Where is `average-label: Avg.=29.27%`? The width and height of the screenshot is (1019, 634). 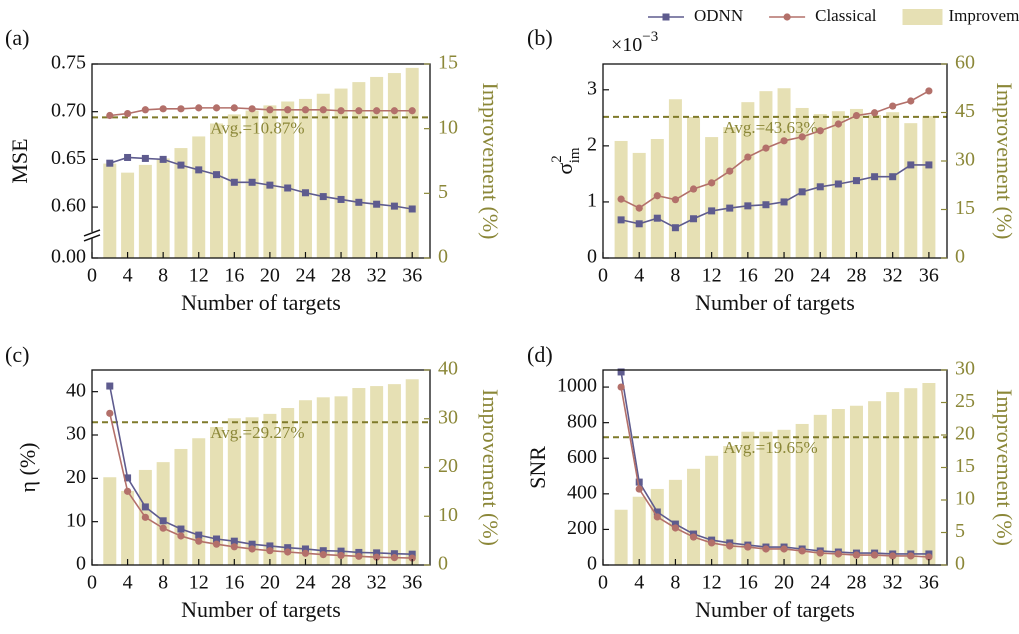 average-label: Avg.=29.27% is located at coordinates (257, 432).